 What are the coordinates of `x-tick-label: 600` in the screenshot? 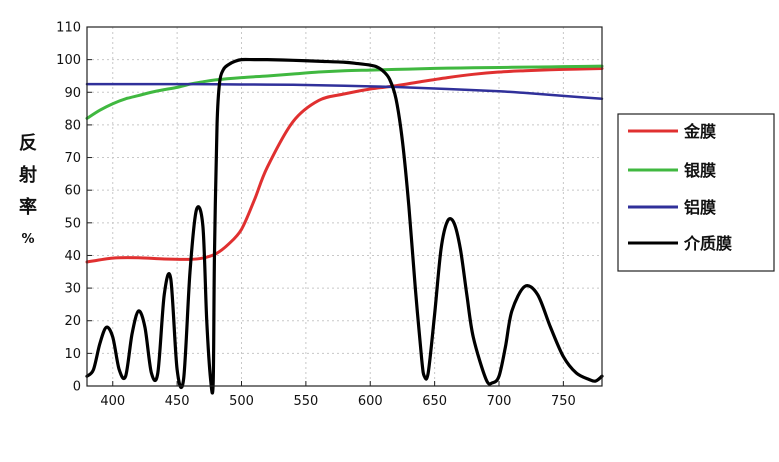 It's located at (370, 401).